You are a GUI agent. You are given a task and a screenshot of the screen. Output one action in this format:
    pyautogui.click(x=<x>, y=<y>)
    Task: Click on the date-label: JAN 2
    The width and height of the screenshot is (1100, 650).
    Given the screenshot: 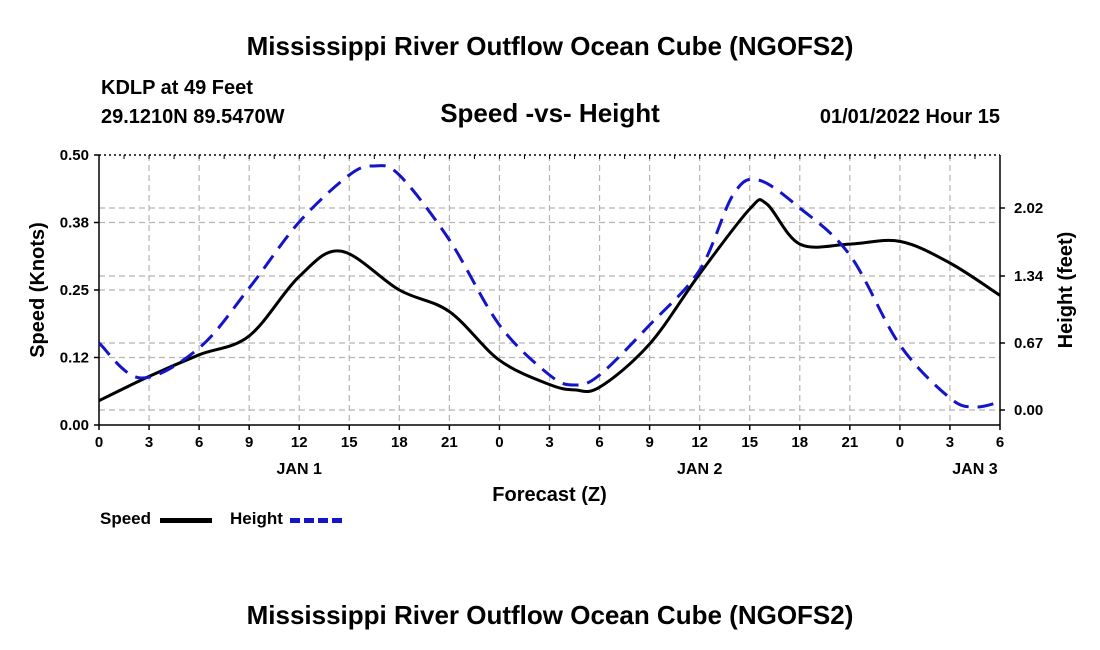 What is the action you would take?
    pyautogui.click(x=699, y=469)
    